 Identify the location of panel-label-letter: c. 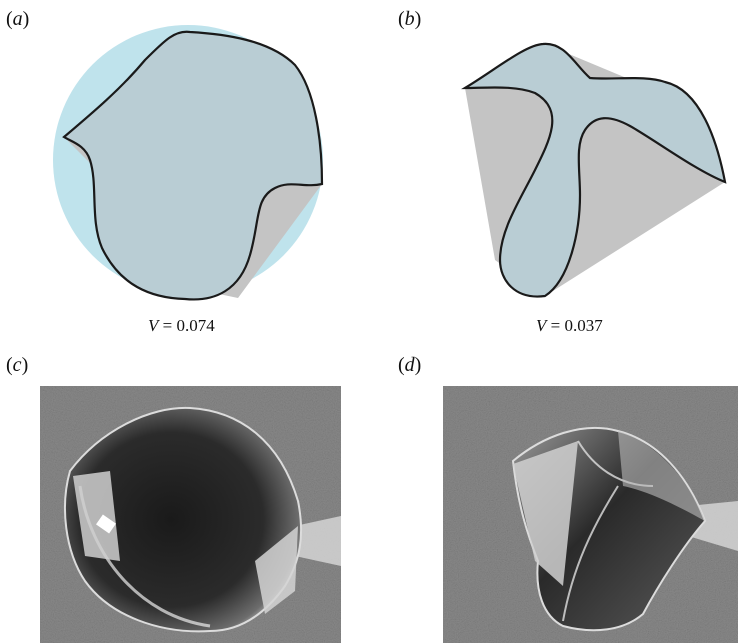
(17, 365).